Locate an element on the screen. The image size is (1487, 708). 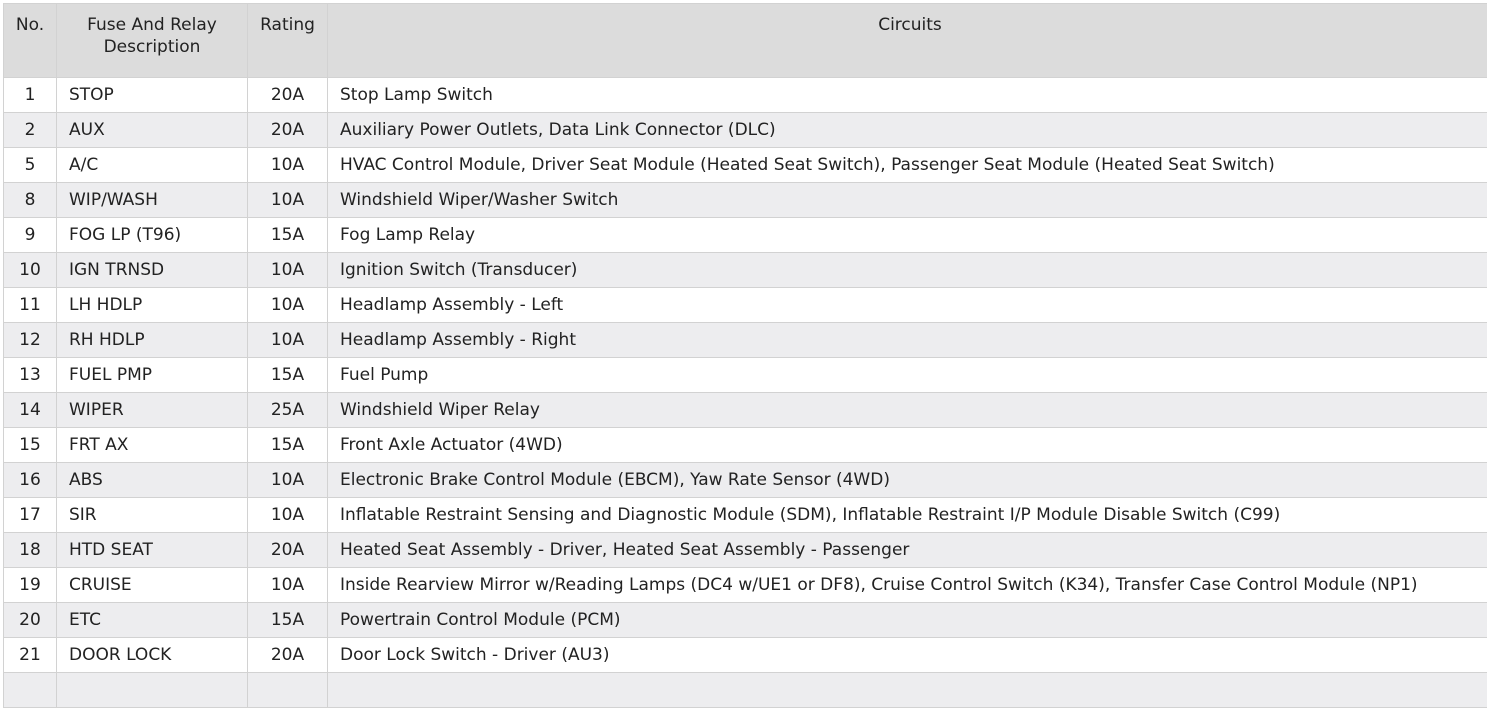
header-no: No. is located at coordinates (30, 41).